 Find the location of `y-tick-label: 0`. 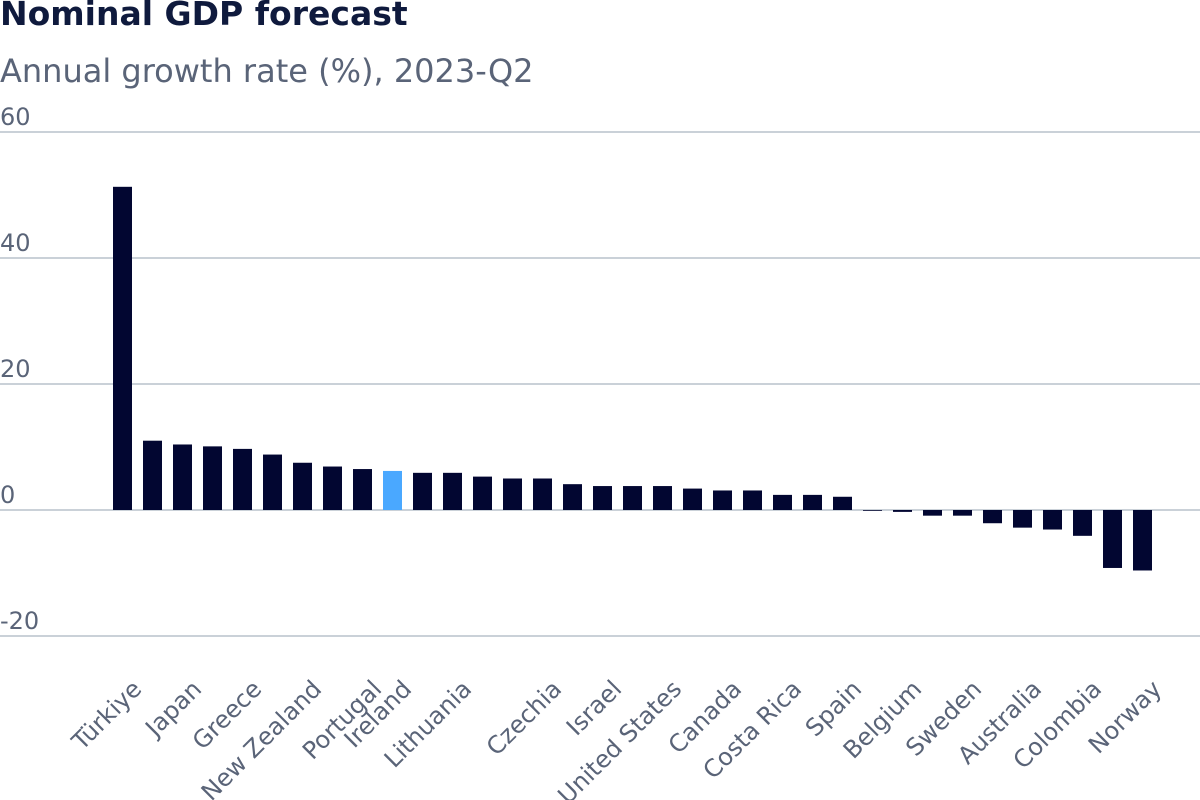

y-tick-label: 0 is located at coordinates (7, 495).